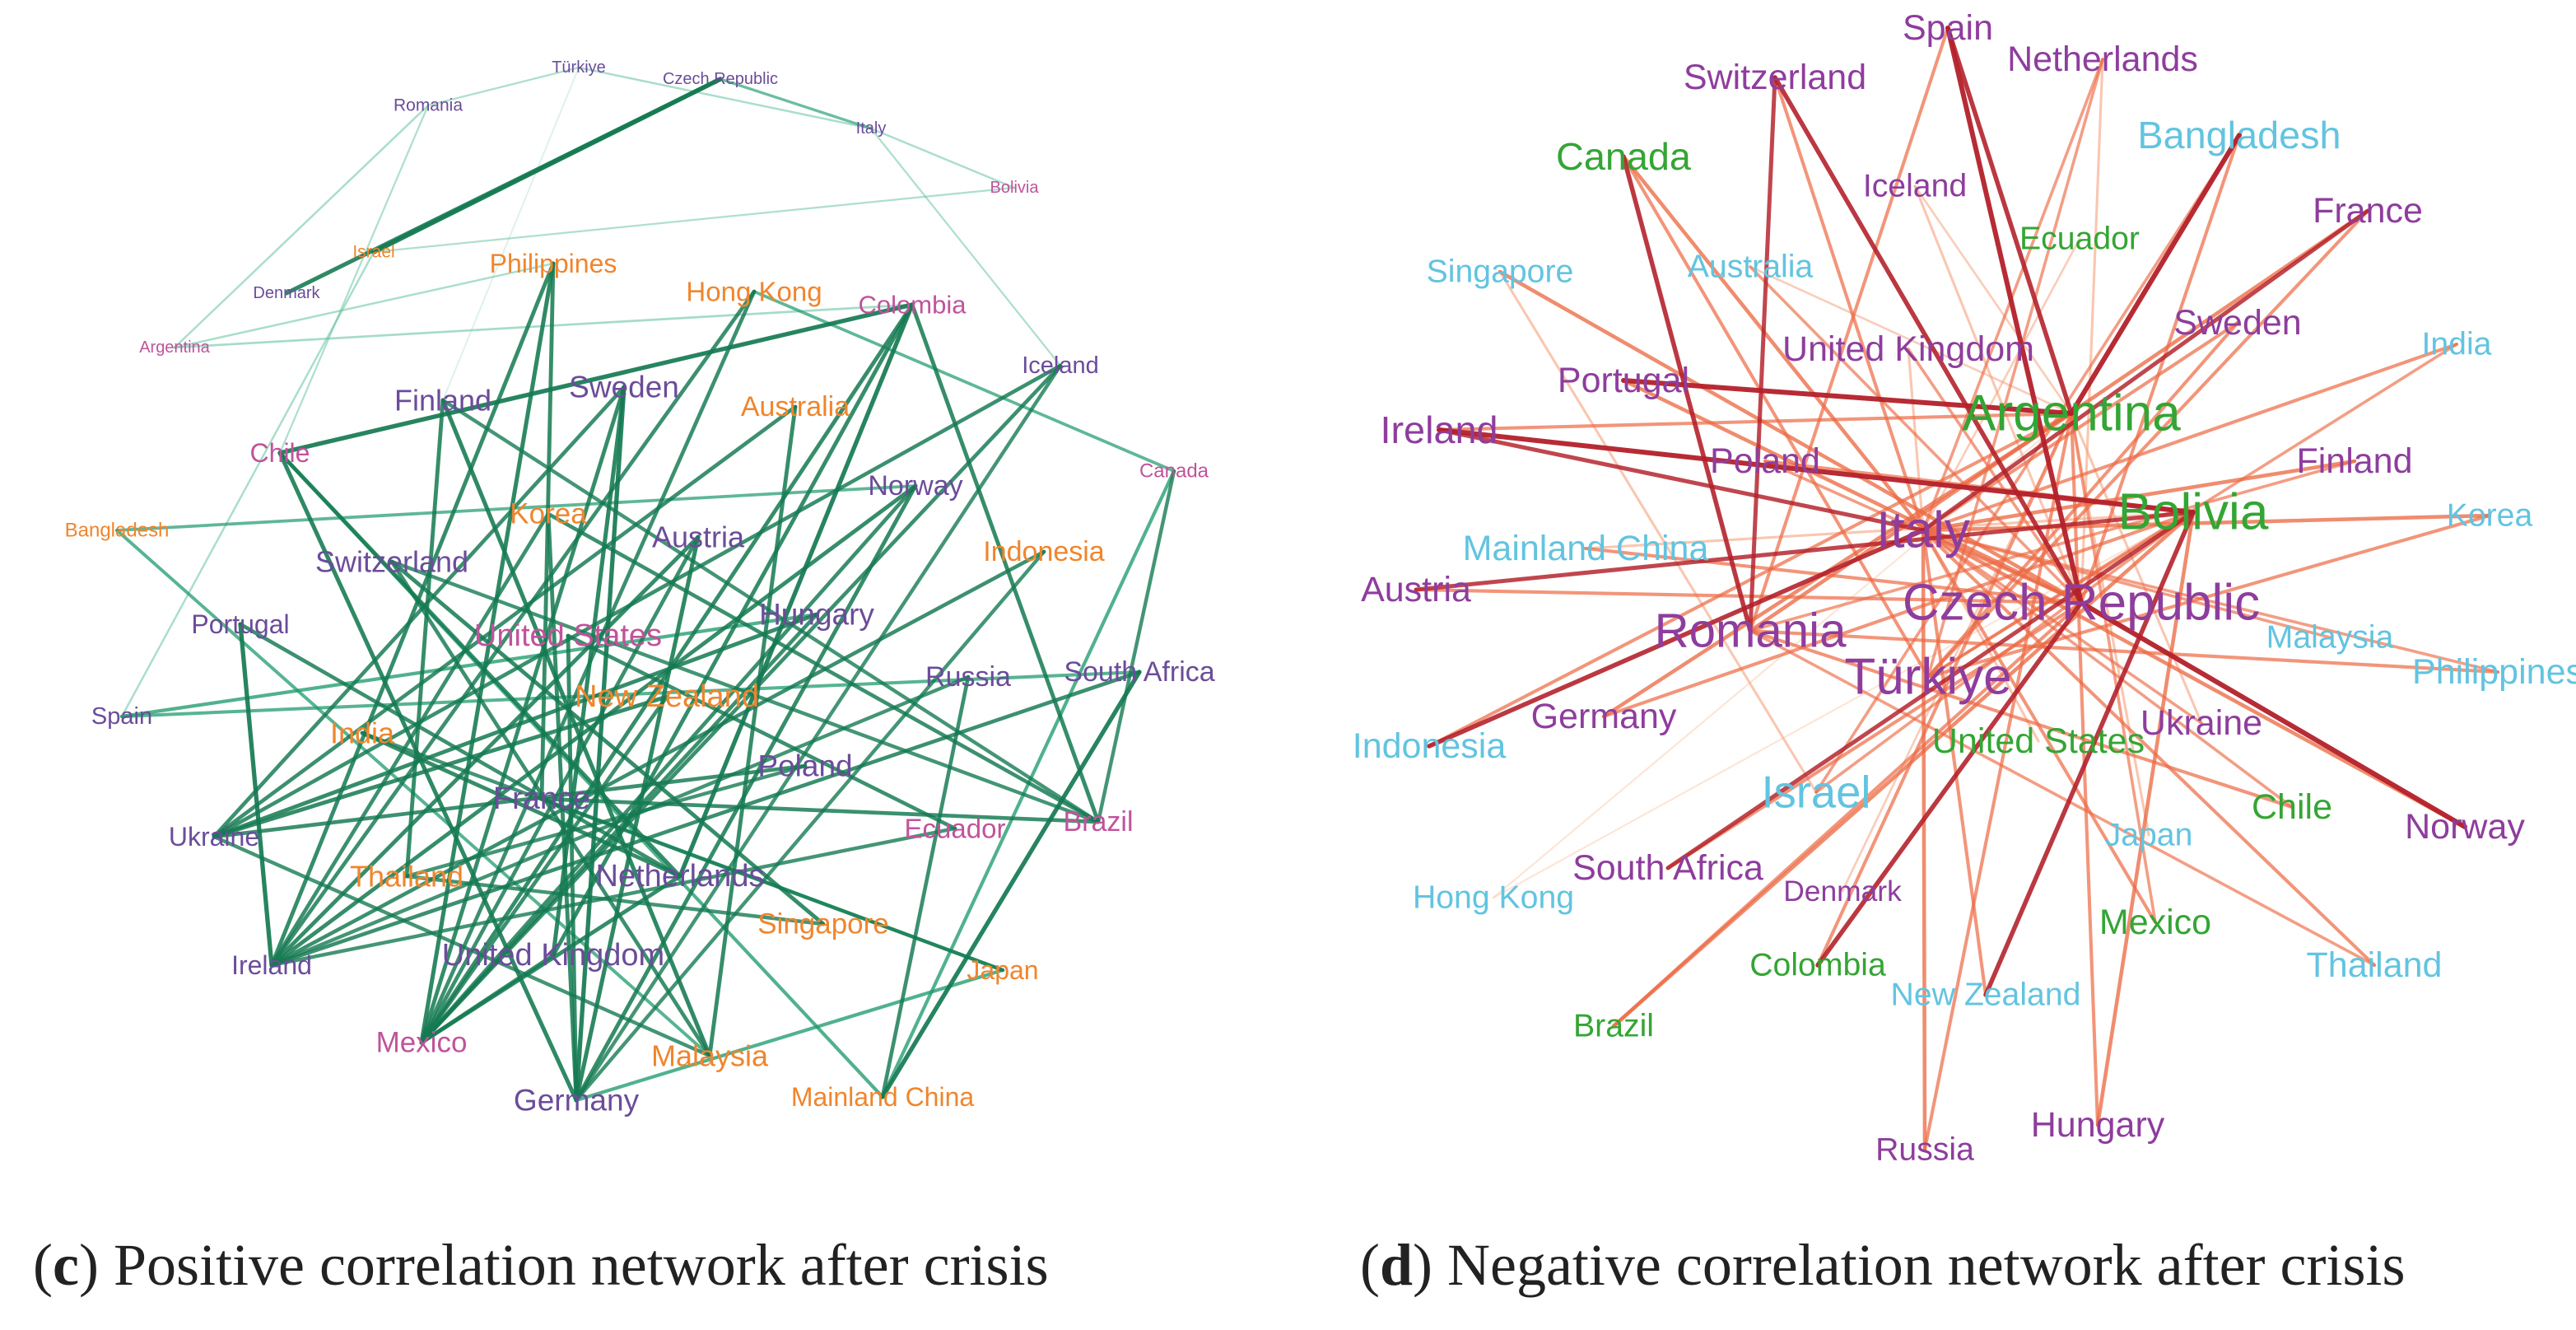  I want to click on edge-israel-spain, so click(247, 484).